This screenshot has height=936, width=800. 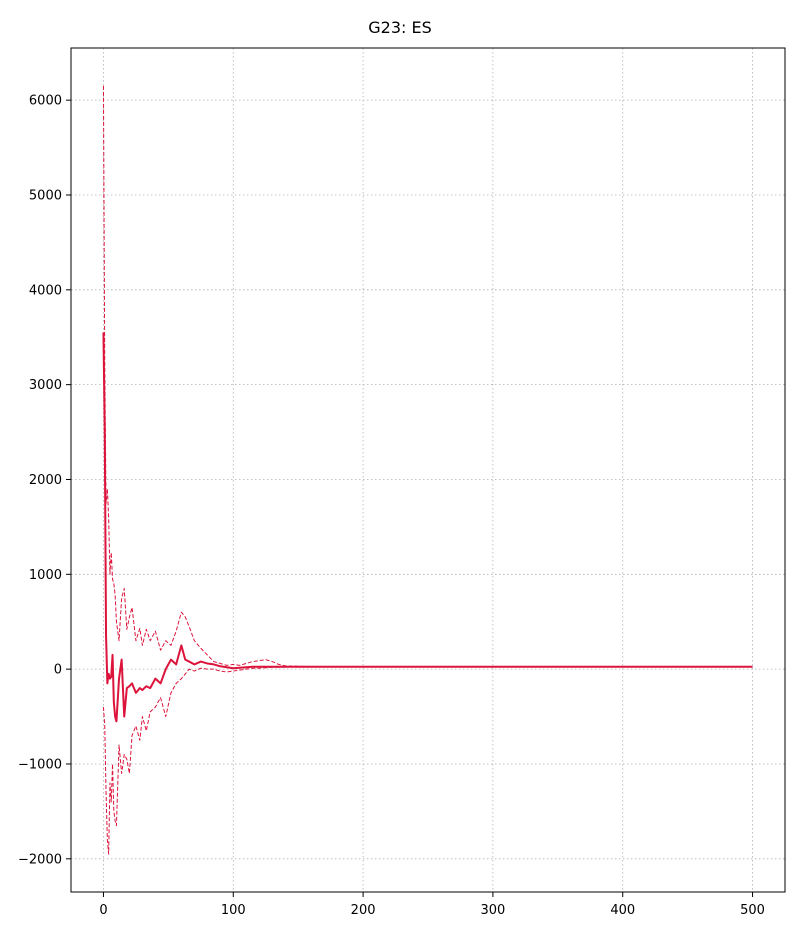 What do you see at coordinates (45, 385) in the screenshot?
I see `y-tick-label: 3000` at bounding box center [45, 385].